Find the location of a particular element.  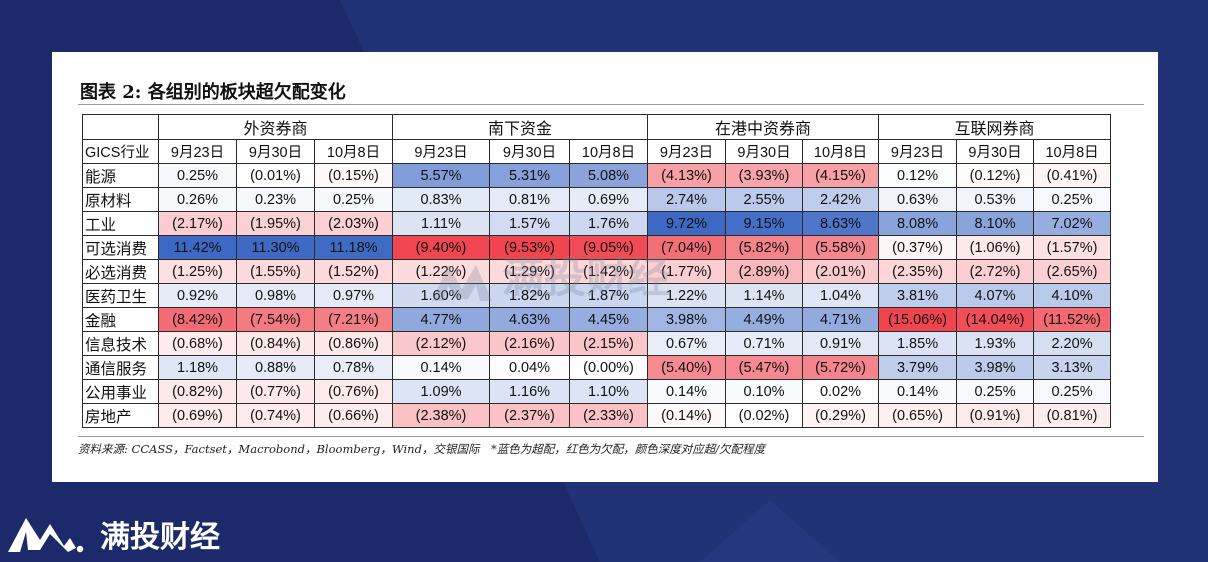

value-cell: 0.23% is located at coordinates (275, 199).